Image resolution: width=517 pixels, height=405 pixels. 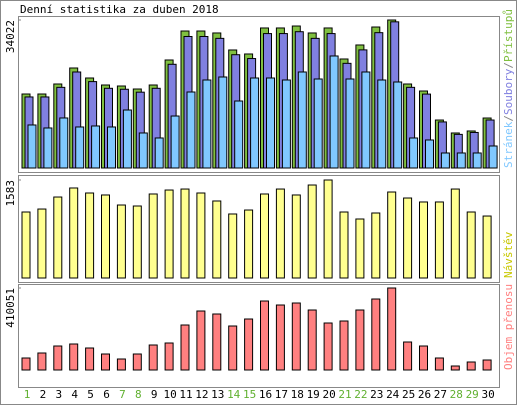 I want to click on legend: Návštěv, so click(x=508, y=254).